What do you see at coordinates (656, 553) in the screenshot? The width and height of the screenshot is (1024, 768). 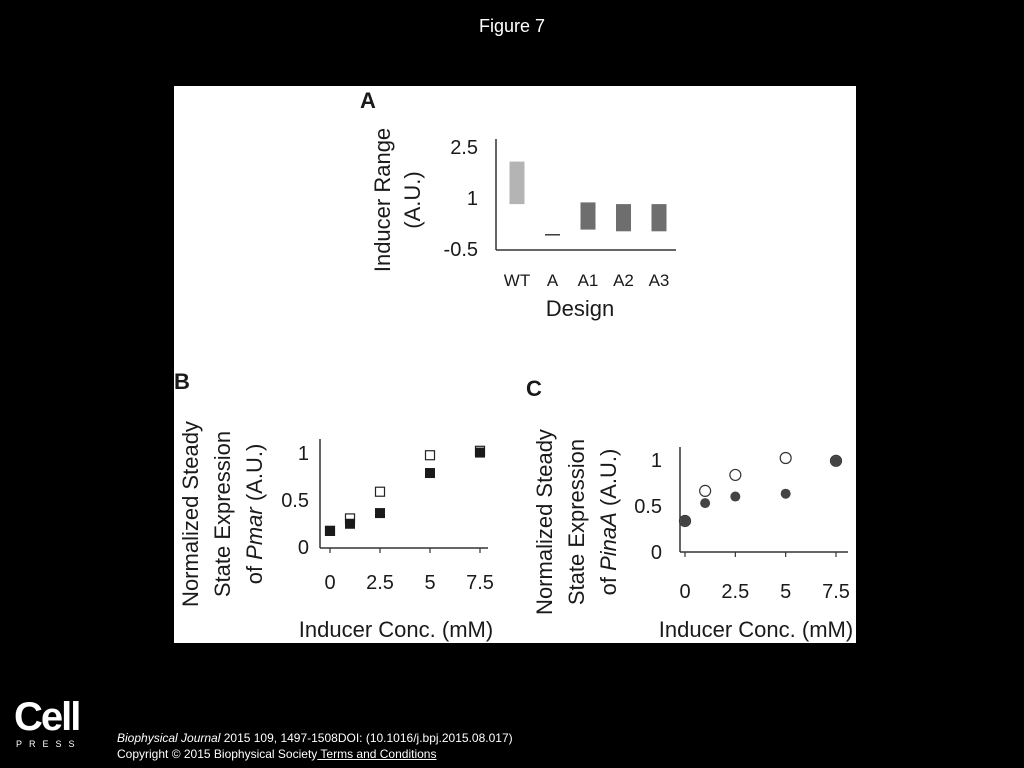 I see `chart-c-ytick: 0` at bounding box center [656, 553].